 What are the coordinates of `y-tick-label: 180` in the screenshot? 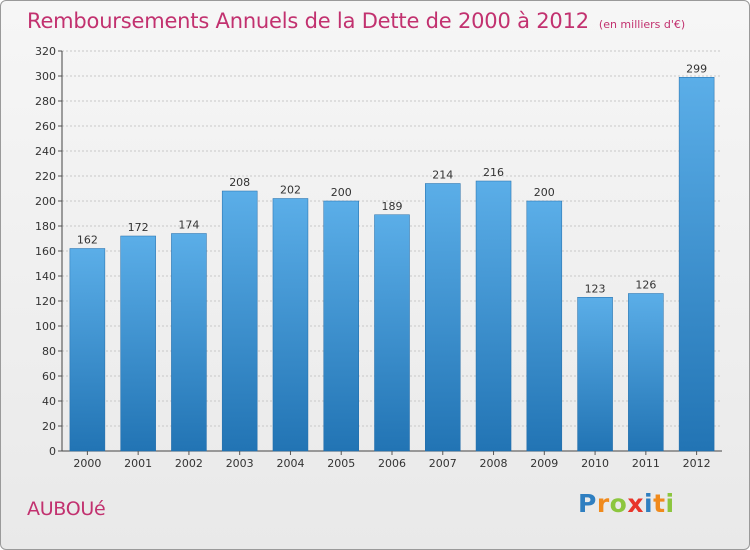 It's located at (45, 226).